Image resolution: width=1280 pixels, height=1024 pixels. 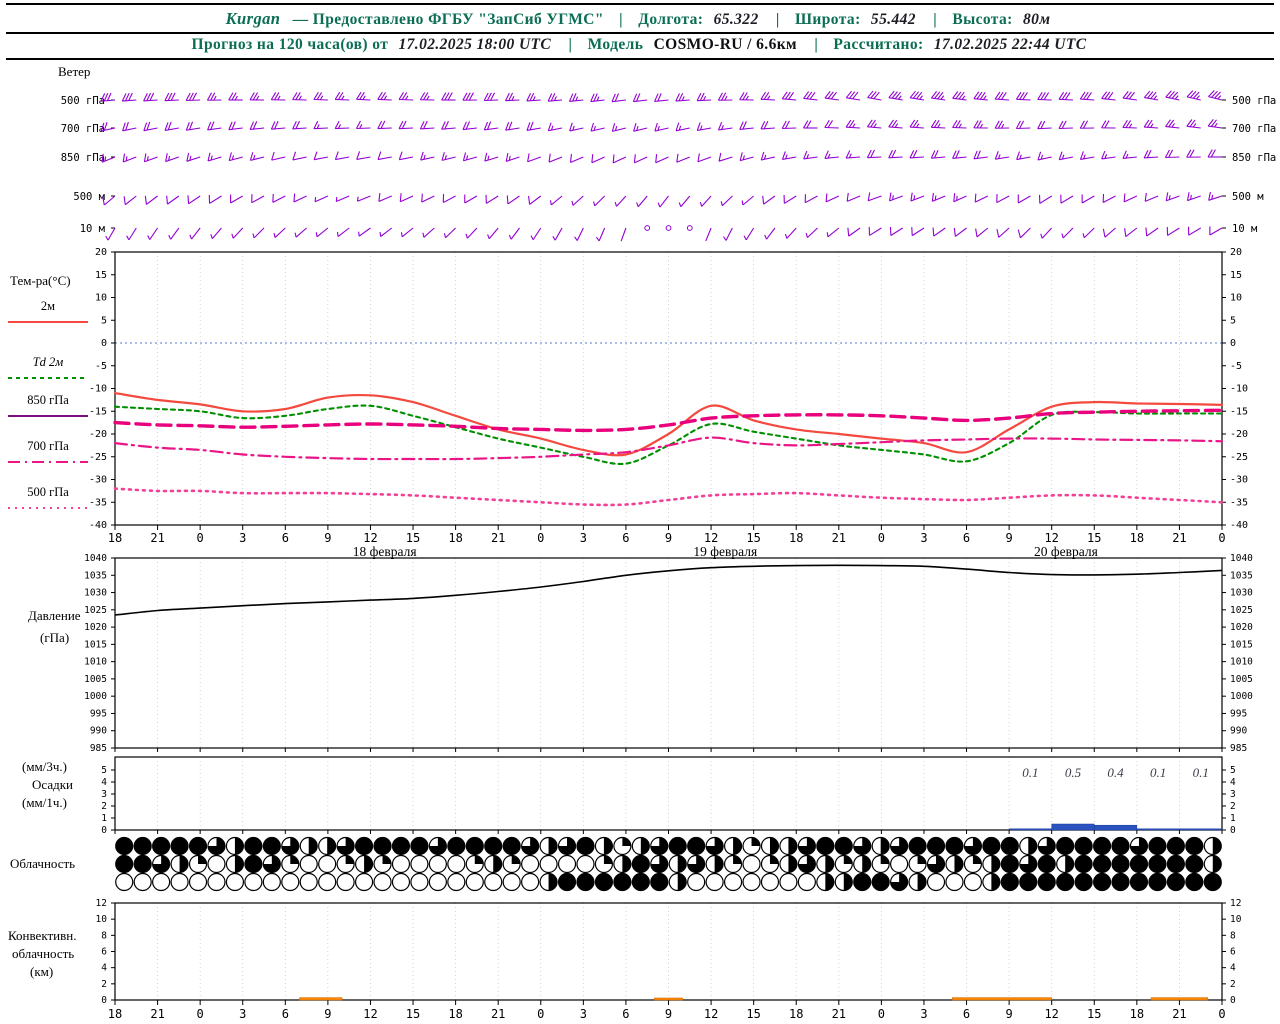 I want to click on longitude-label: Долгота:, so click(x=671, y=19).